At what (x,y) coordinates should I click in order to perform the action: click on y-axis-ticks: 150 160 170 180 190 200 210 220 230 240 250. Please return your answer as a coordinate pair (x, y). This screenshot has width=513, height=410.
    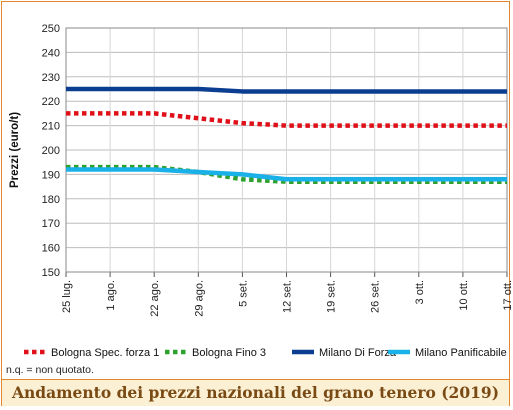
    Looking at the image, I should click on (51, 151).